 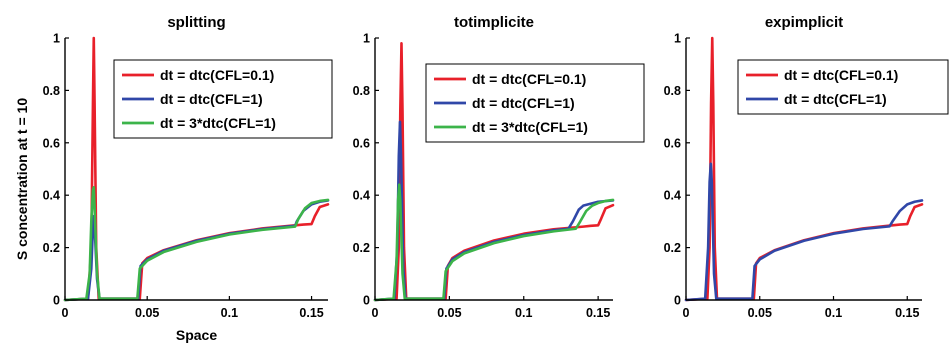 What do you see at coordinates (196, 22) in the screenshot?
I see `chart-title: splitting` at bounding box center [196, 22].